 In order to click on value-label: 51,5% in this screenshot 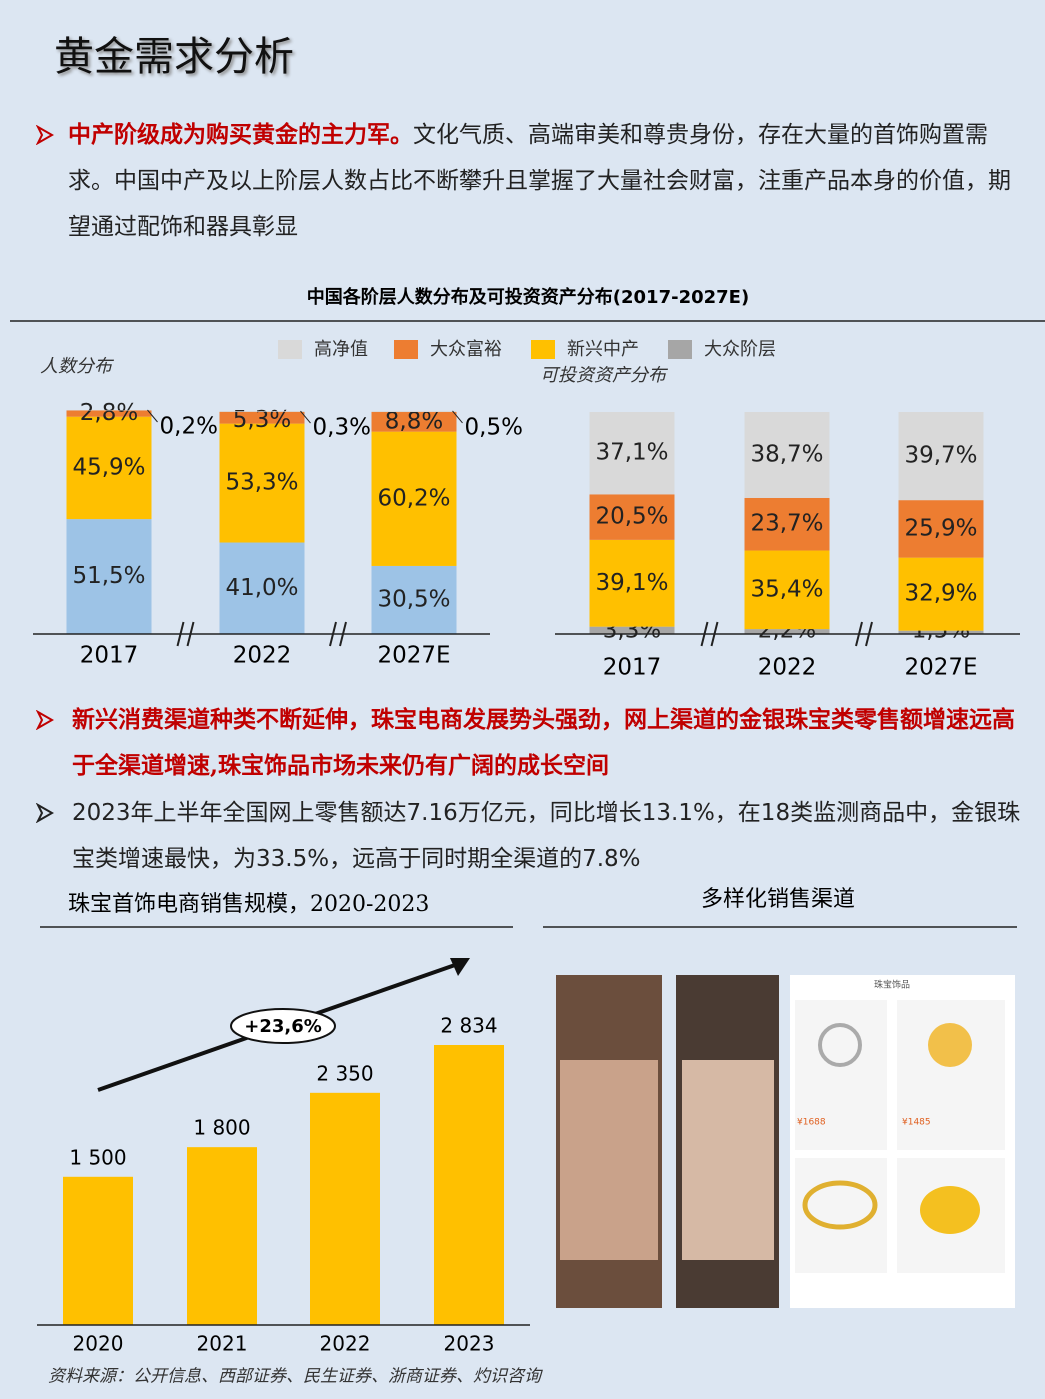, I will do `click(108, 576)`.